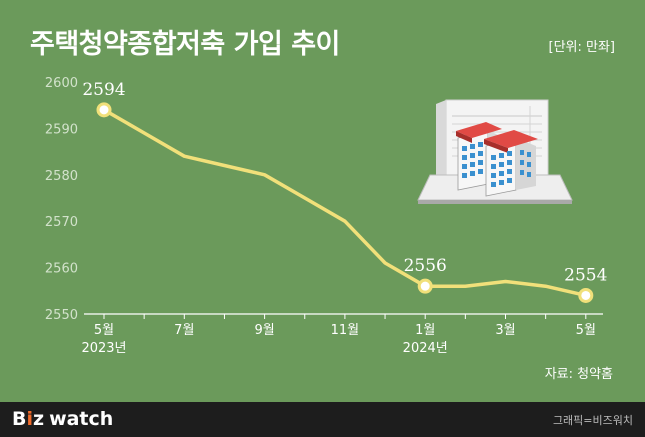 The width and height of the screenshot is (645, 437). Describe the element at coordinates (505, 330) in the screenshot. I see `x-tick-label: 3월` at that location.